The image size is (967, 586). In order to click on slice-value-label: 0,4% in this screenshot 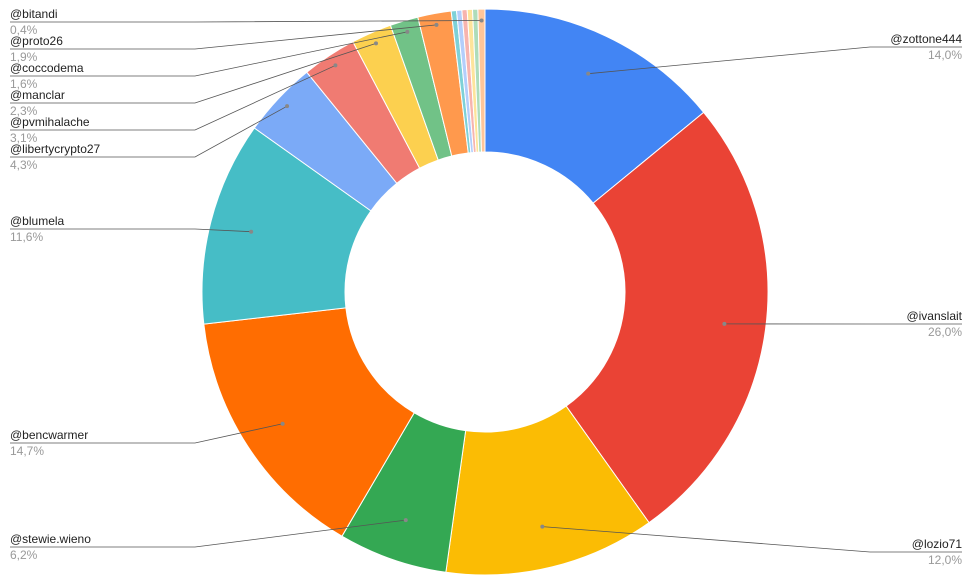, I will do `click(24, 30)`.